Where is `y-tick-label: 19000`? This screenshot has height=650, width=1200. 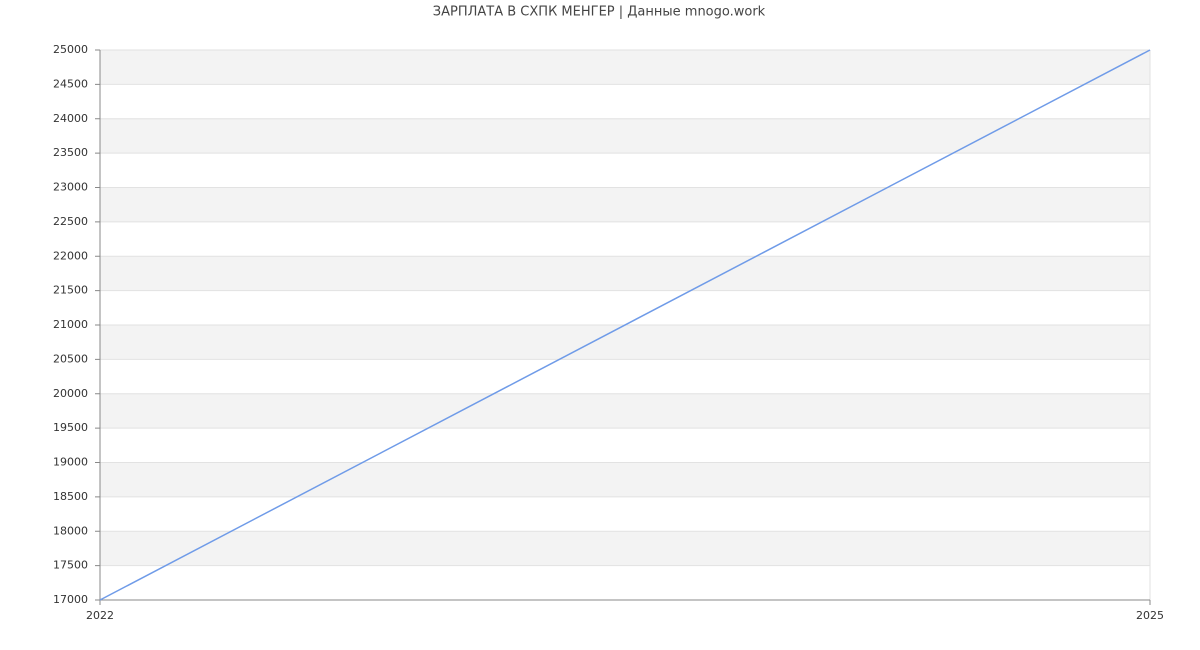
y-tick-label: 19000 is located at coordinates (70, 462).